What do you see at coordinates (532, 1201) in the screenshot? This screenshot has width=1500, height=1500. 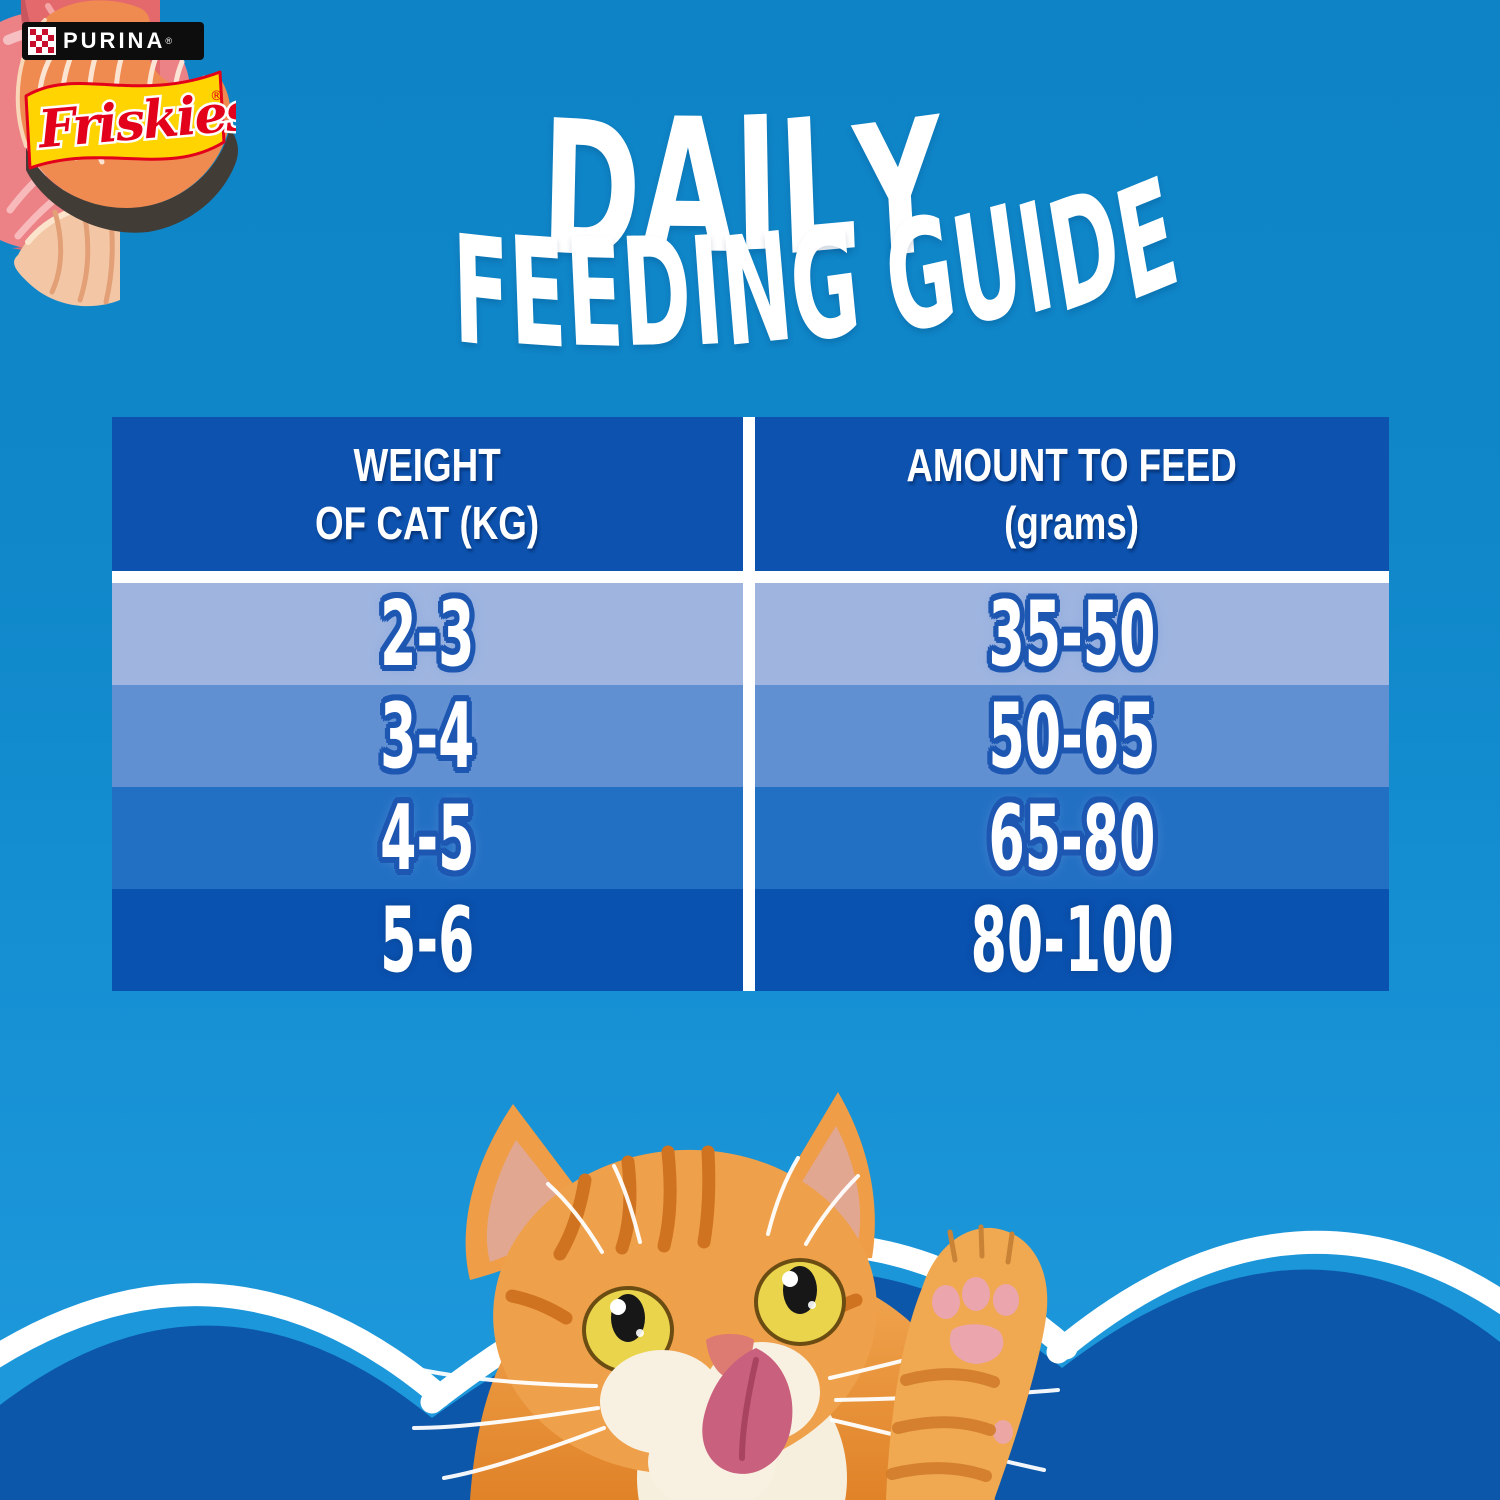 I see `cat-left-ear-inner` at bounding box center [532, 1201].